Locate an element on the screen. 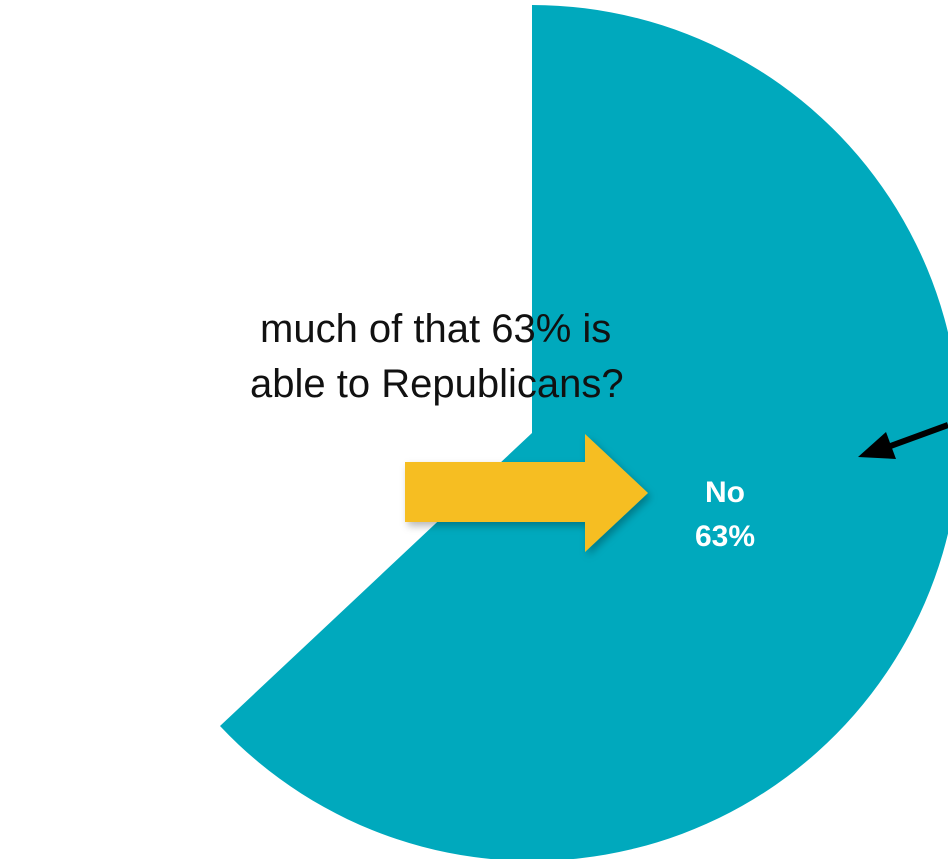 The height and width of the screenshot is (859, 948). pie-slice-value-no: 63% is located at coordinates (725, 536).